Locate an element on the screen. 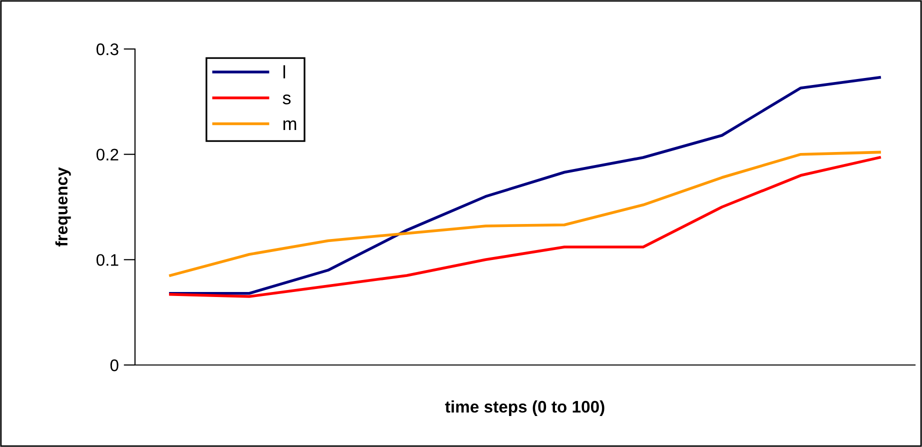 The width and height of the screenshot is (922, 447). y-tick-label: 0.3 is located at coordinates (107, 49).